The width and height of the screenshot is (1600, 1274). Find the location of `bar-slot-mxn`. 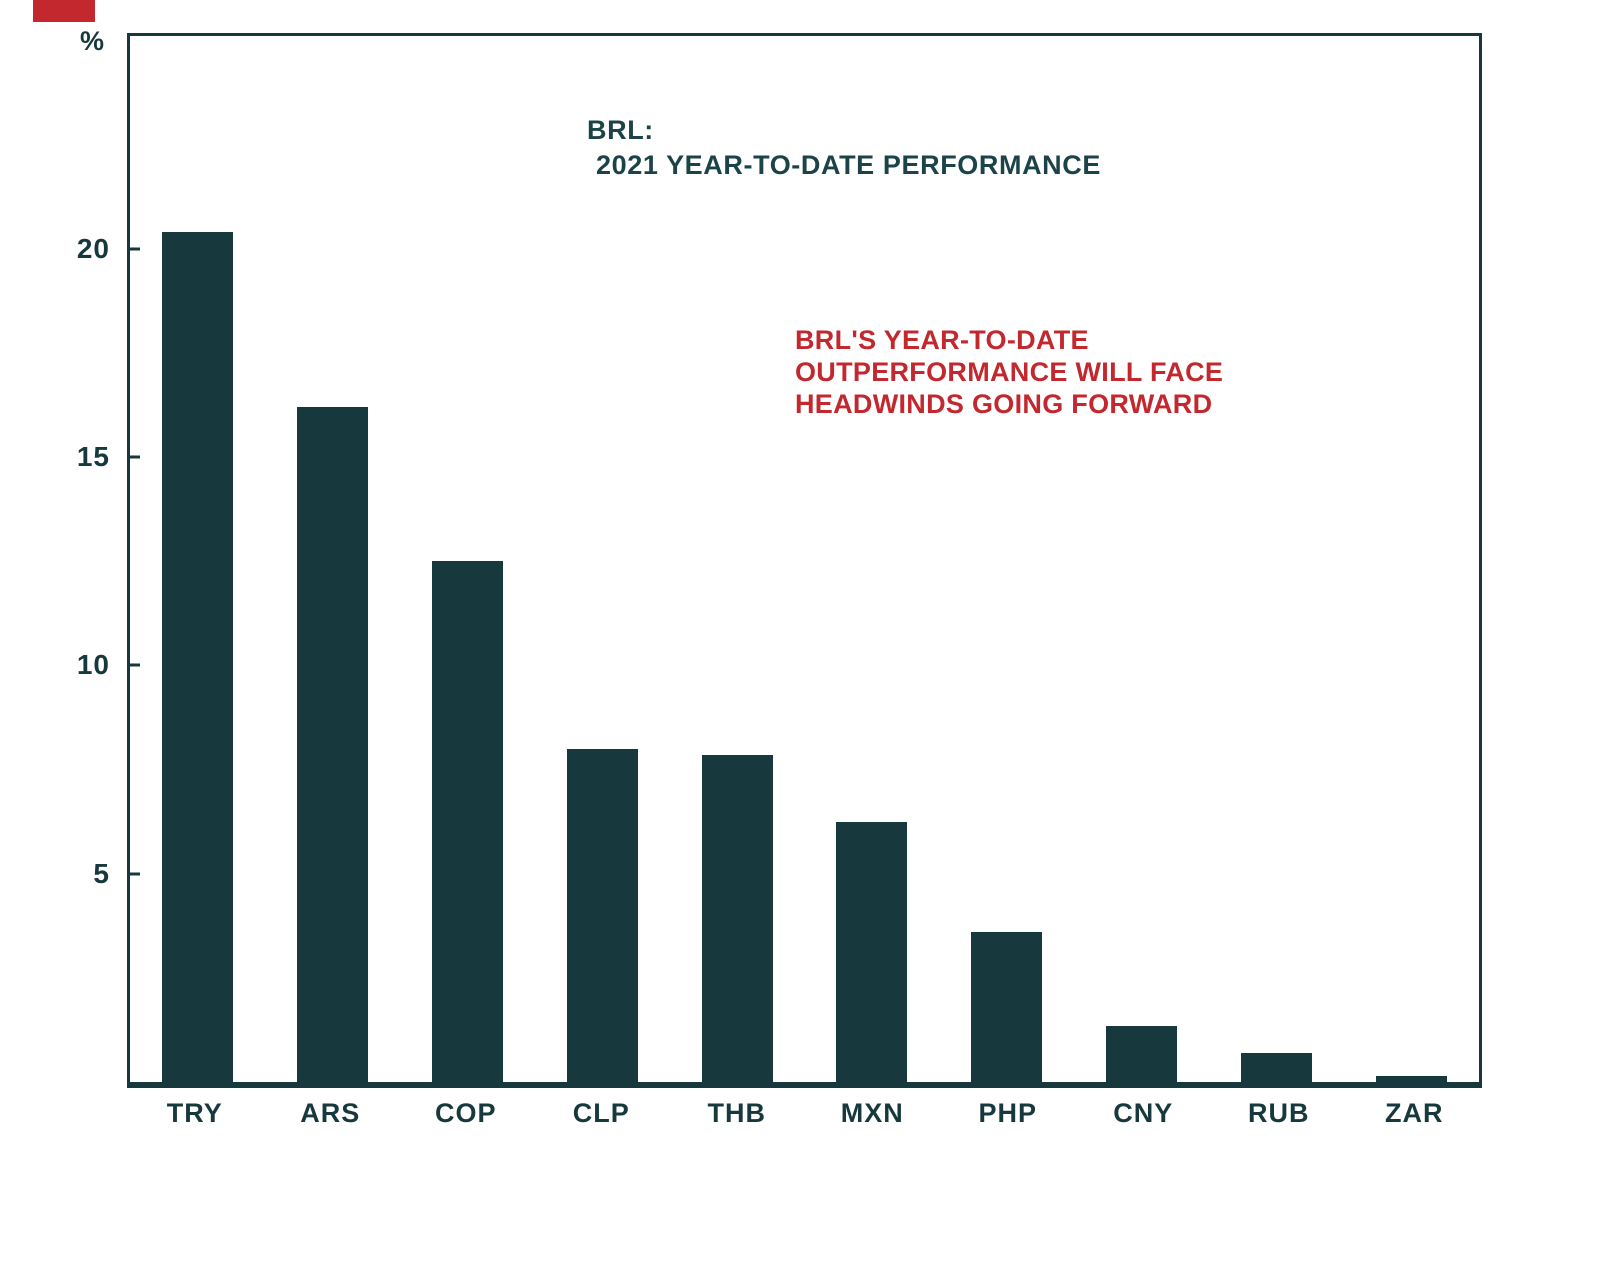

bar-slot-mxn is located at coordinates (872, 559).